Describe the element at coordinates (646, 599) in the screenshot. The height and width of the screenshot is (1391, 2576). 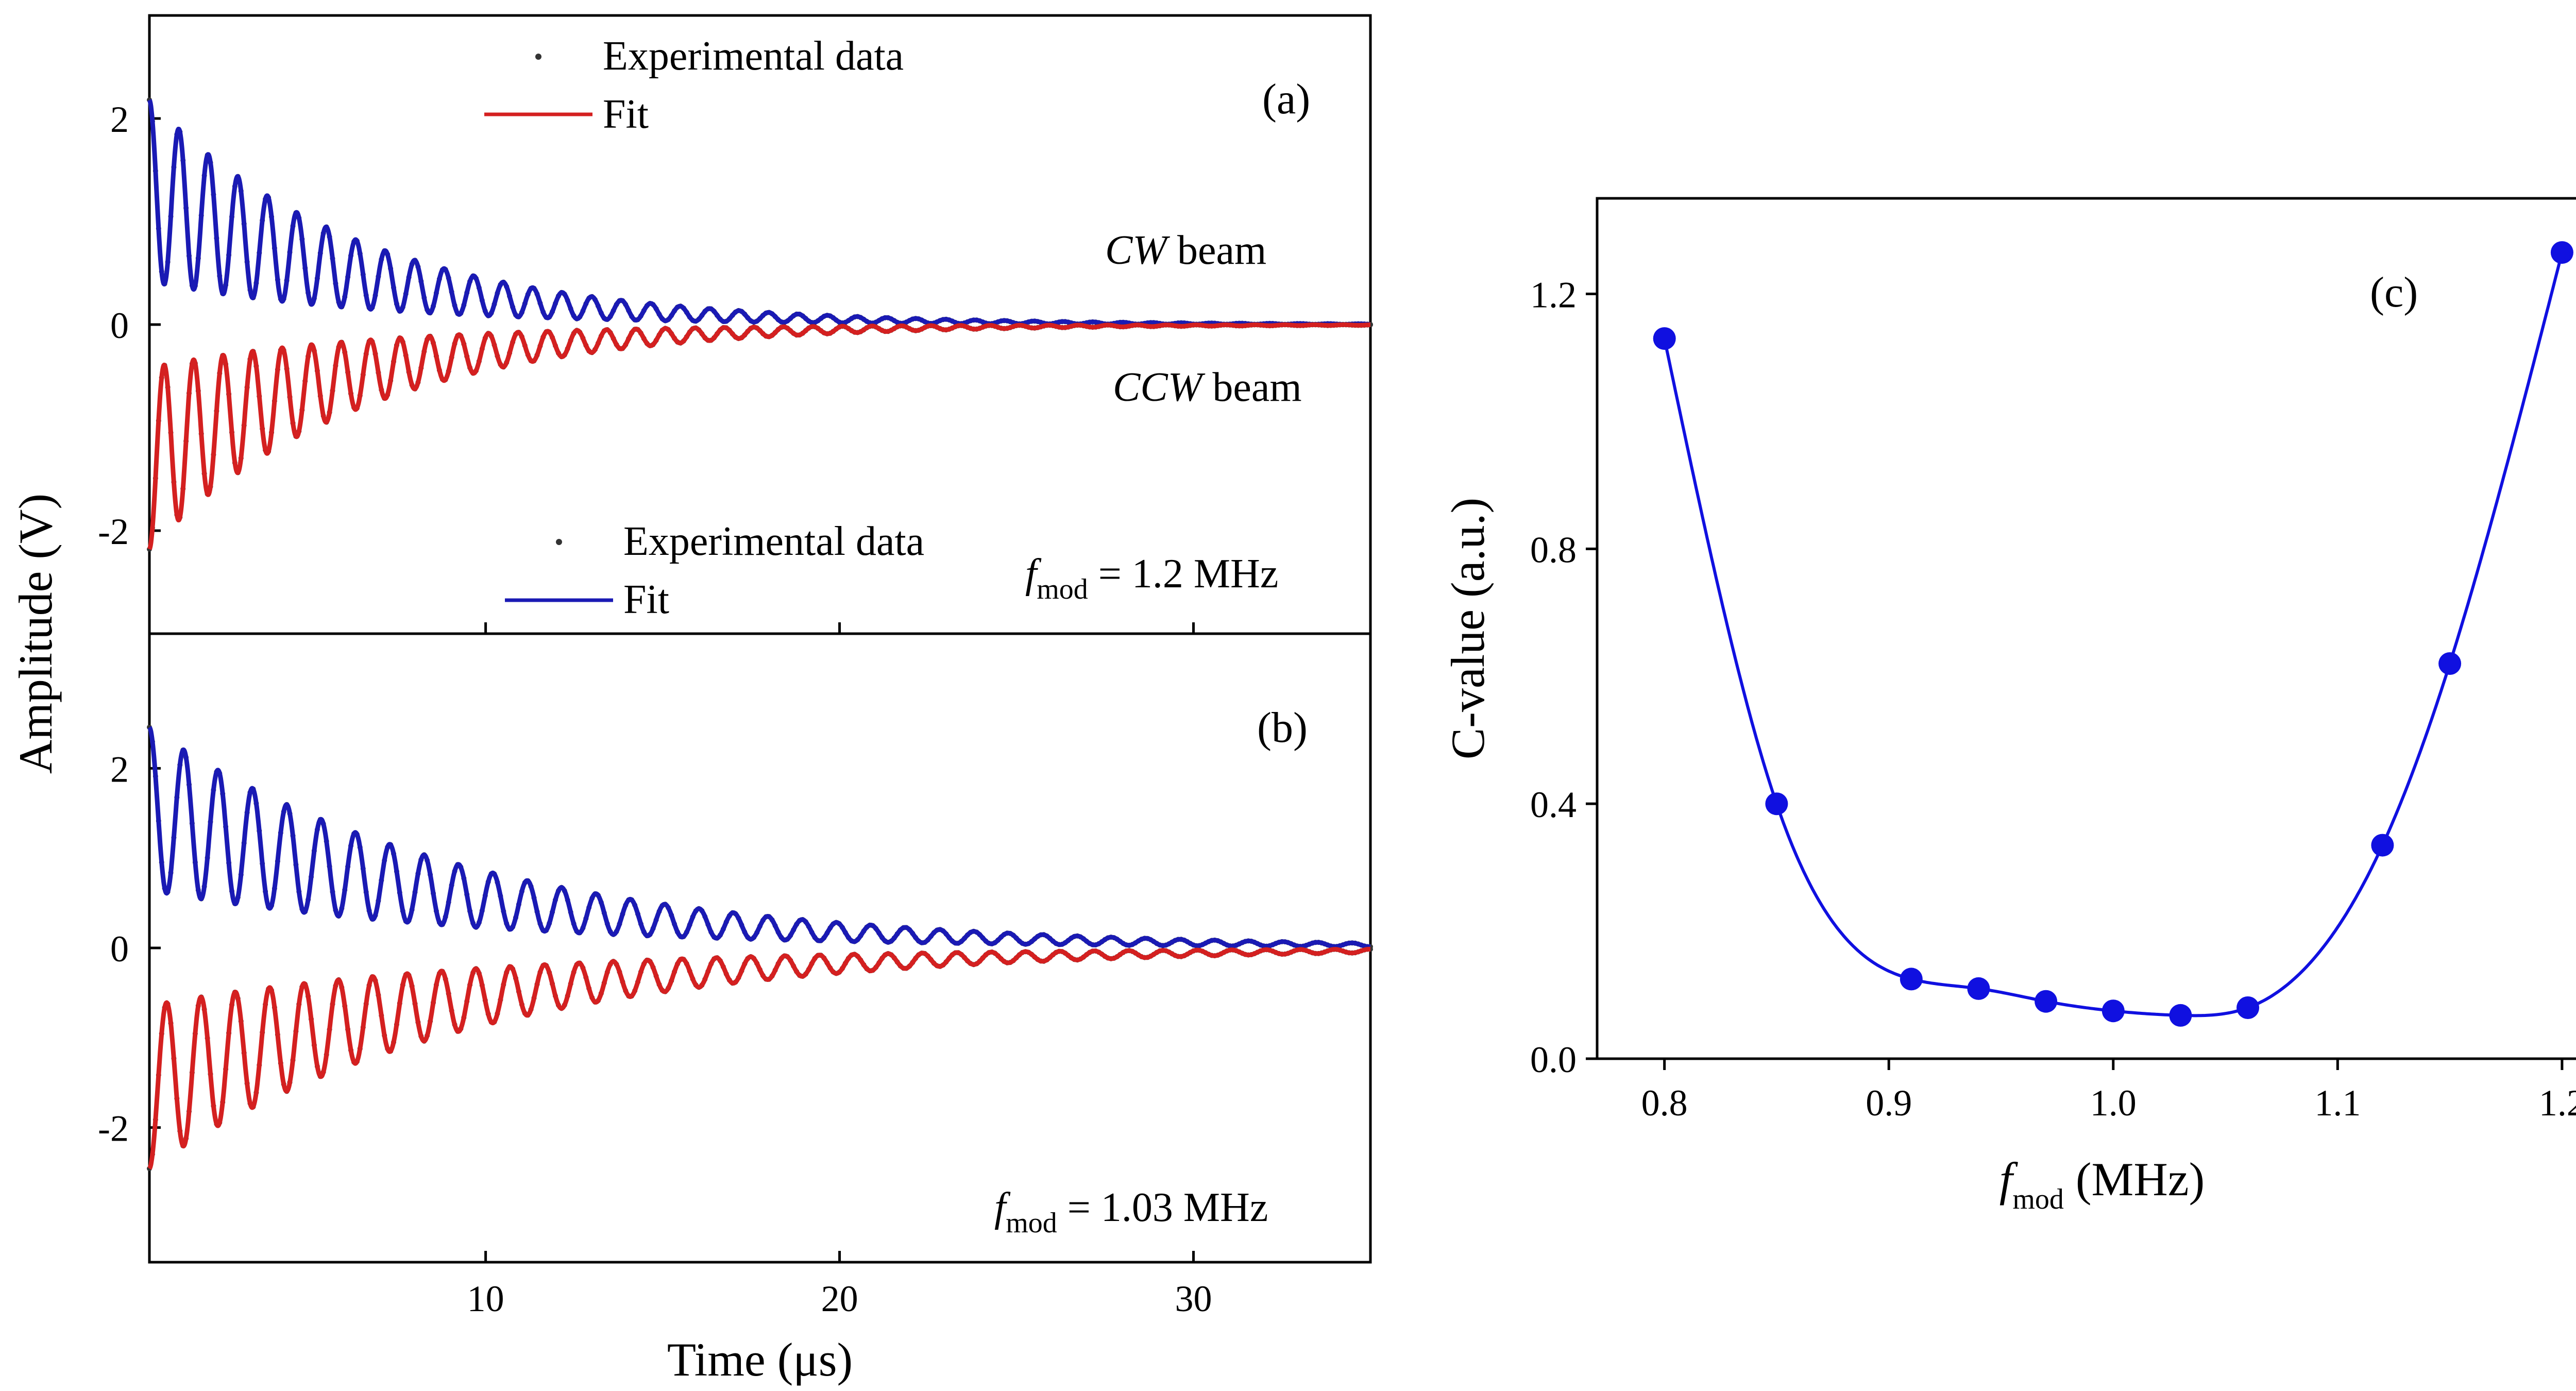
I see `legend-b-fit-label: Fit` at that location.